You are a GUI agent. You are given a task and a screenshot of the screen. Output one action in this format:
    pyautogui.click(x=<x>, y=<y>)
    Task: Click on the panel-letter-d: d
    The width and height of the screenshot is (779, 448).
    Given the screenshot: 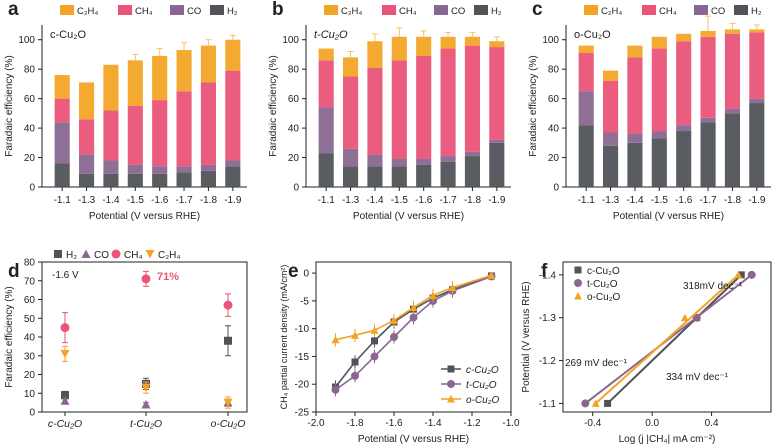 What is the action you would take?
    pyautogui.click(x=14, y=271)
    